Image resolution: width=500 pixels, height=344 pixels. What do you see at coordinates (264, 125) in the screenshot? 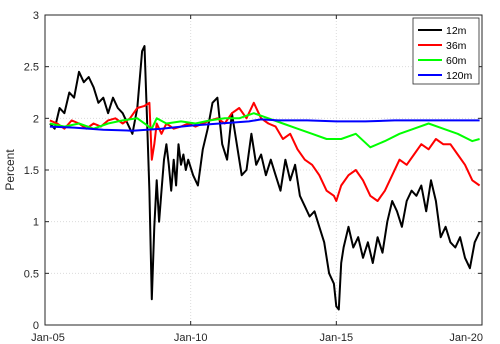
I see `series-line-120m` at bounding box center [264, 125].